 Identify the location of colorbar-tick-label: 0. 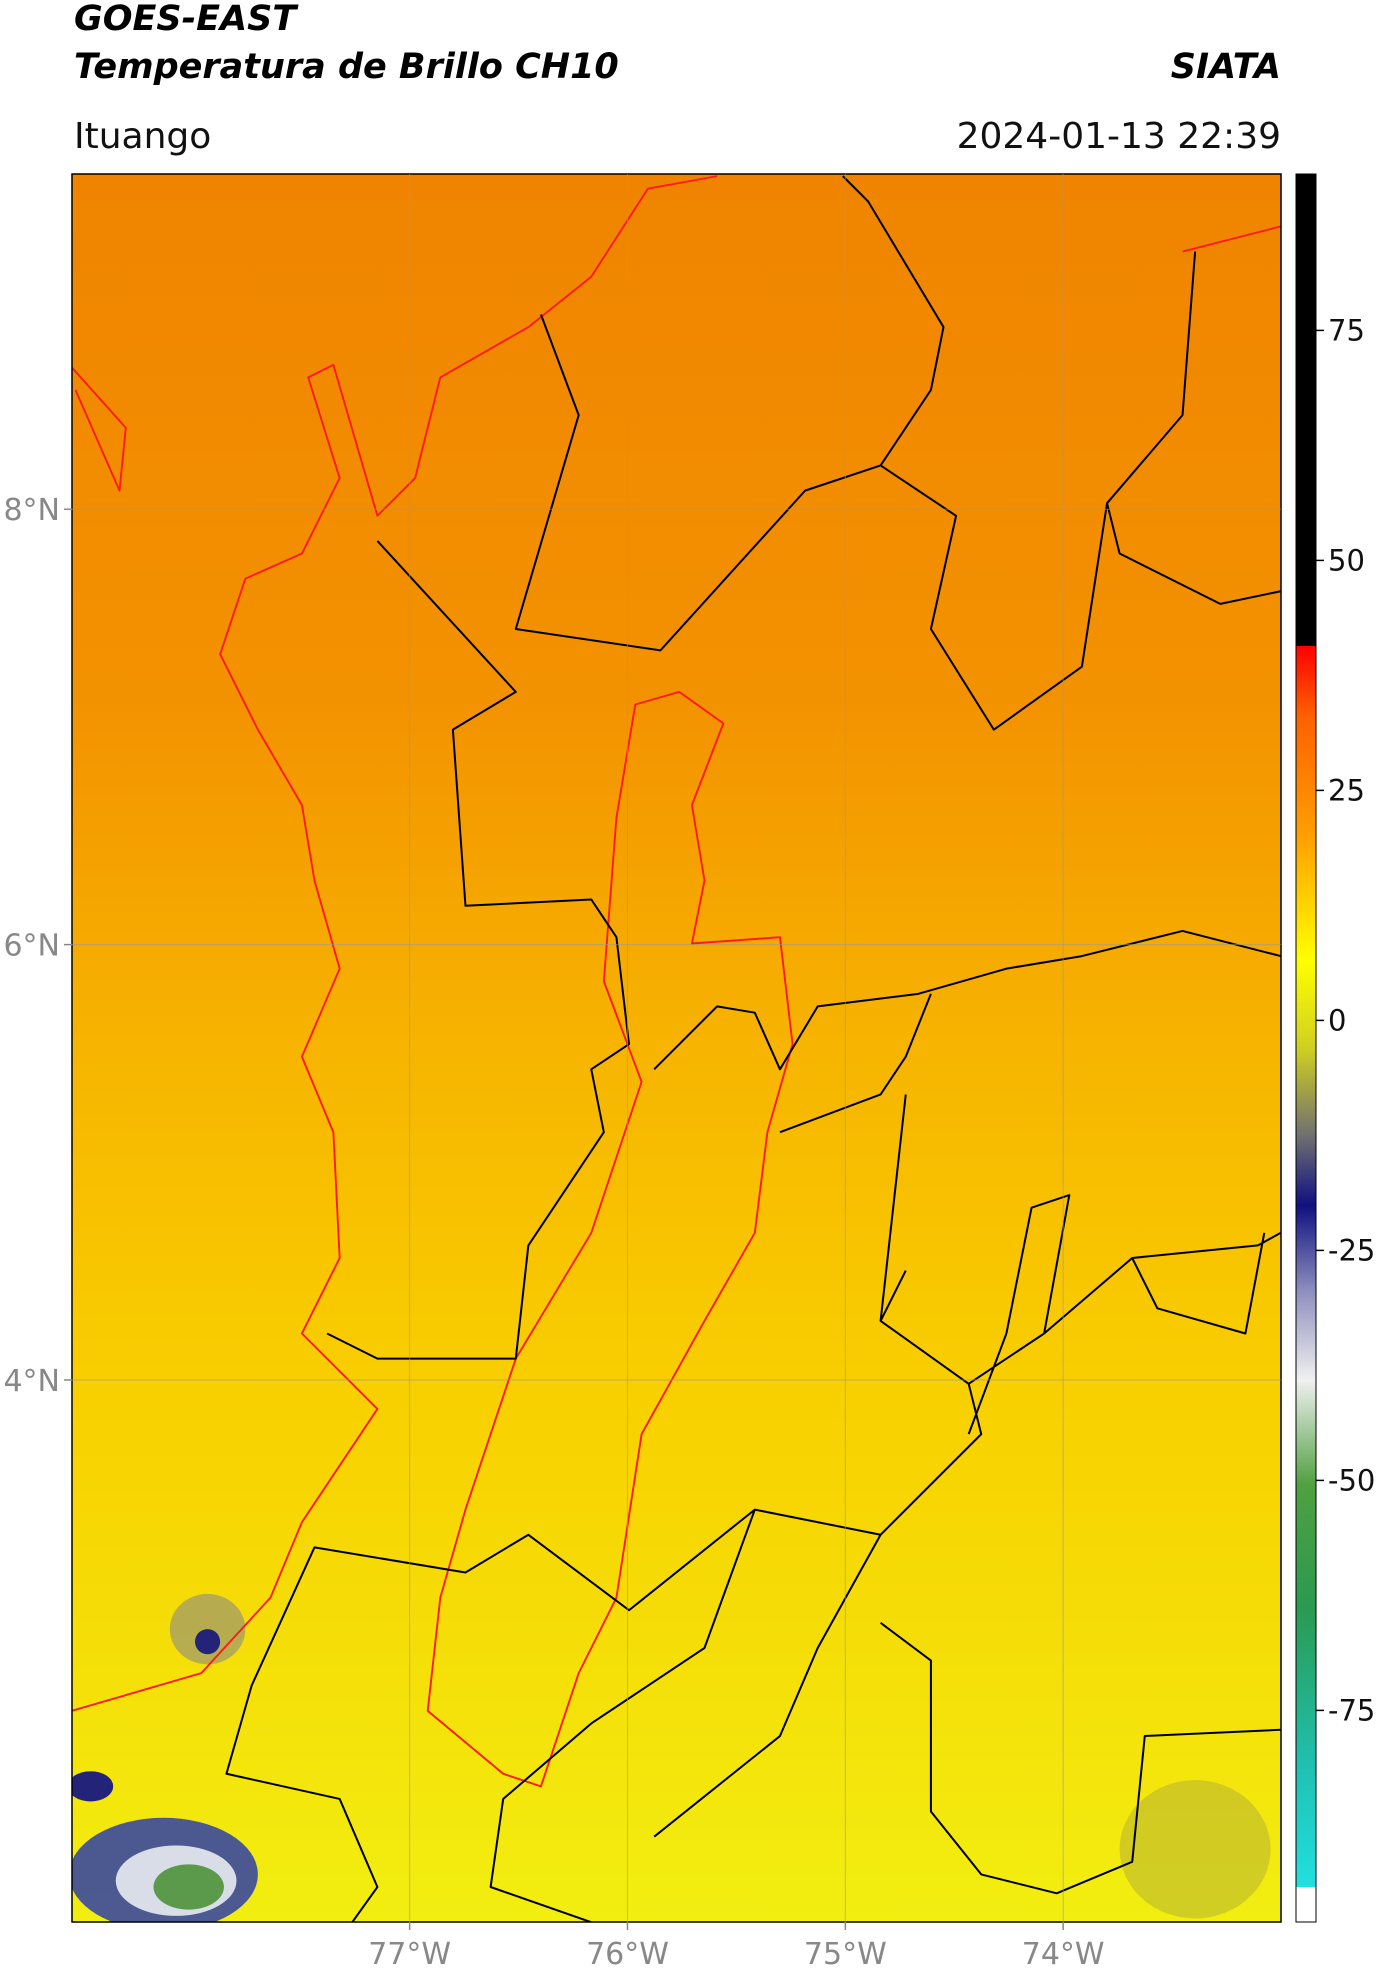
(1337, 1020).